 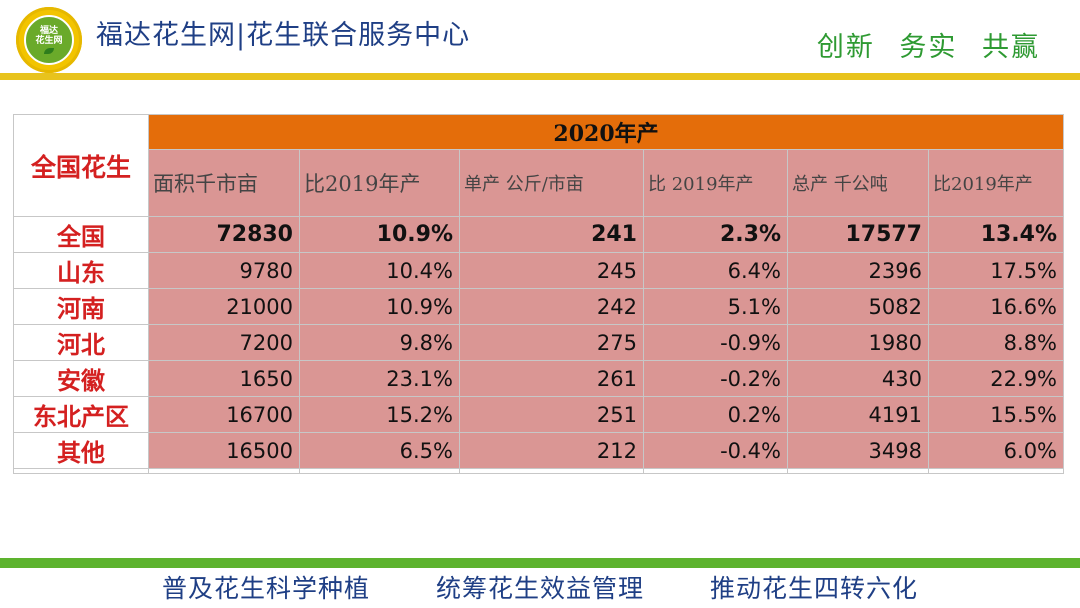 I want to click on table-cell: 16.6%, so click(x=996, y=306).